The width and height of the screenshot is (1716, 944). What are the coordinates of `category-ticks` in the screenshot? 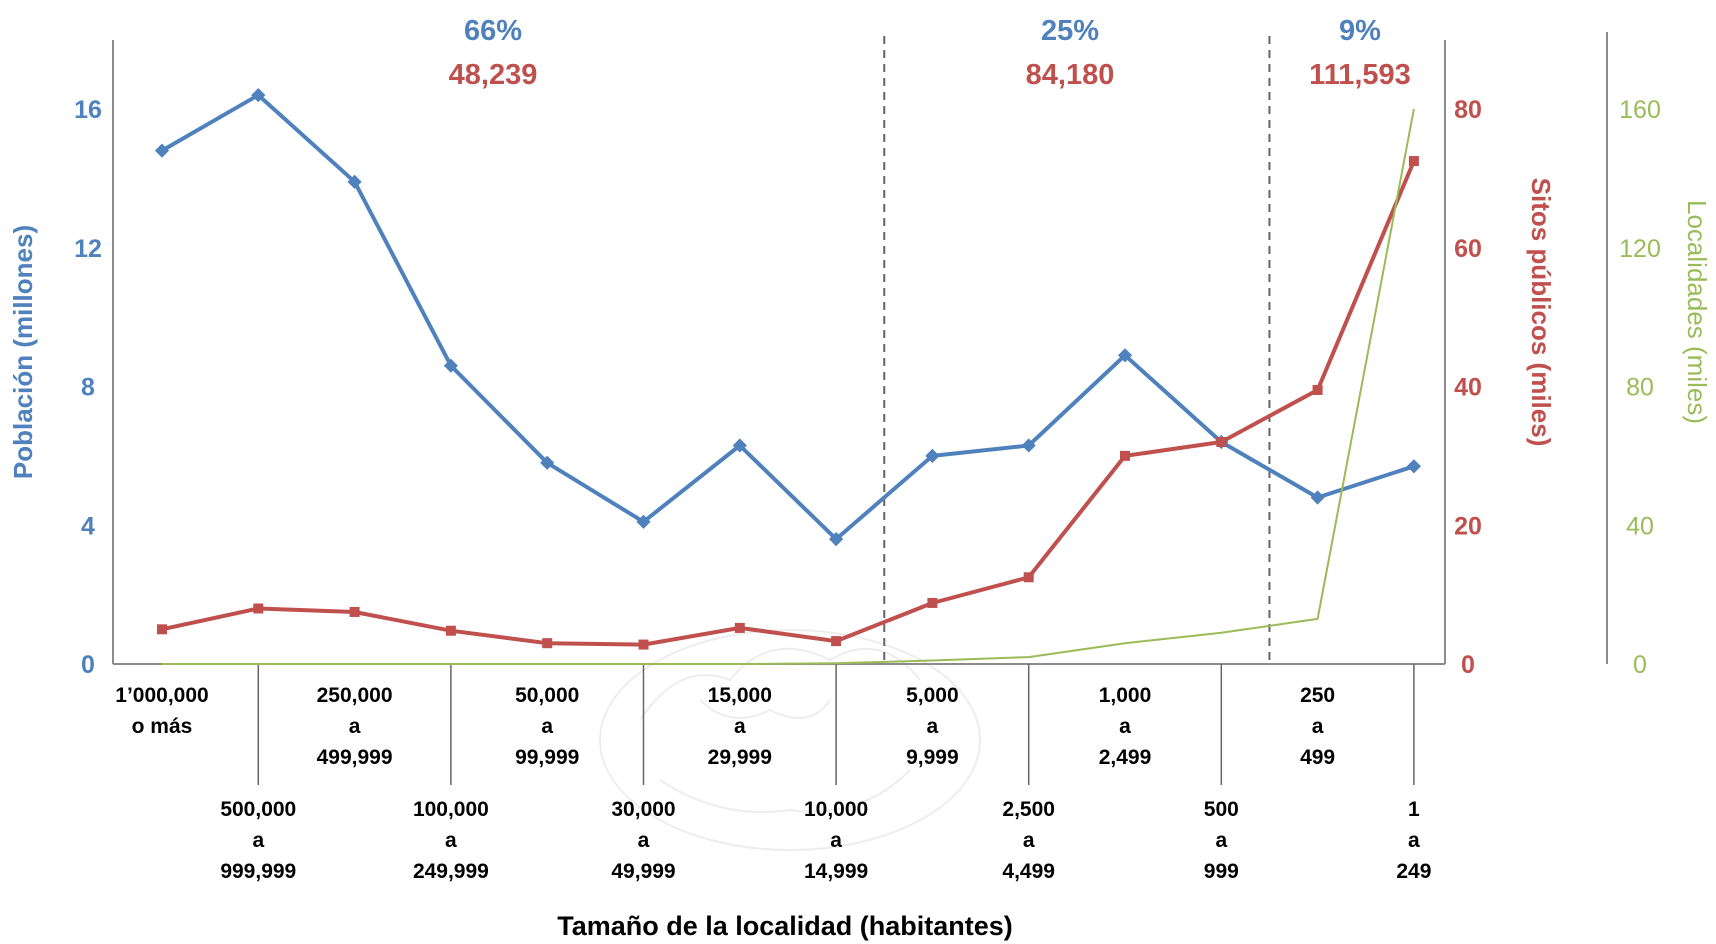 It's located at (836, 724).